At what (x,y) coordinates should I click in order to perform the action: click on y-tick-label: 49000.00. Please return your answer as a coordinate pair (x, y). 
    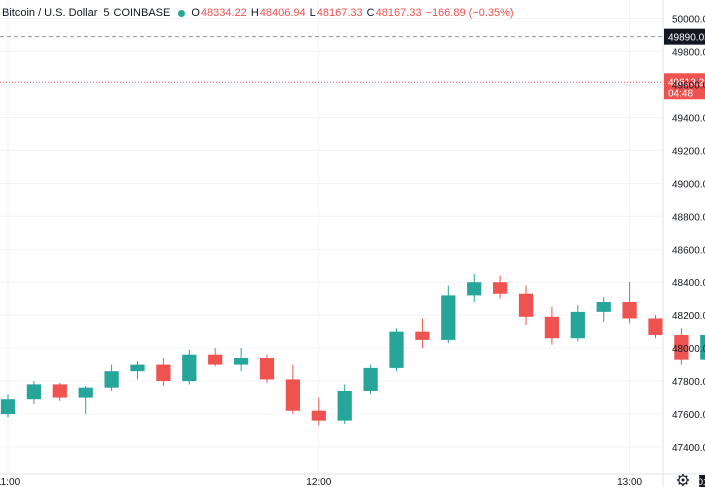
    Looking at the image, I should click on (688, 184).